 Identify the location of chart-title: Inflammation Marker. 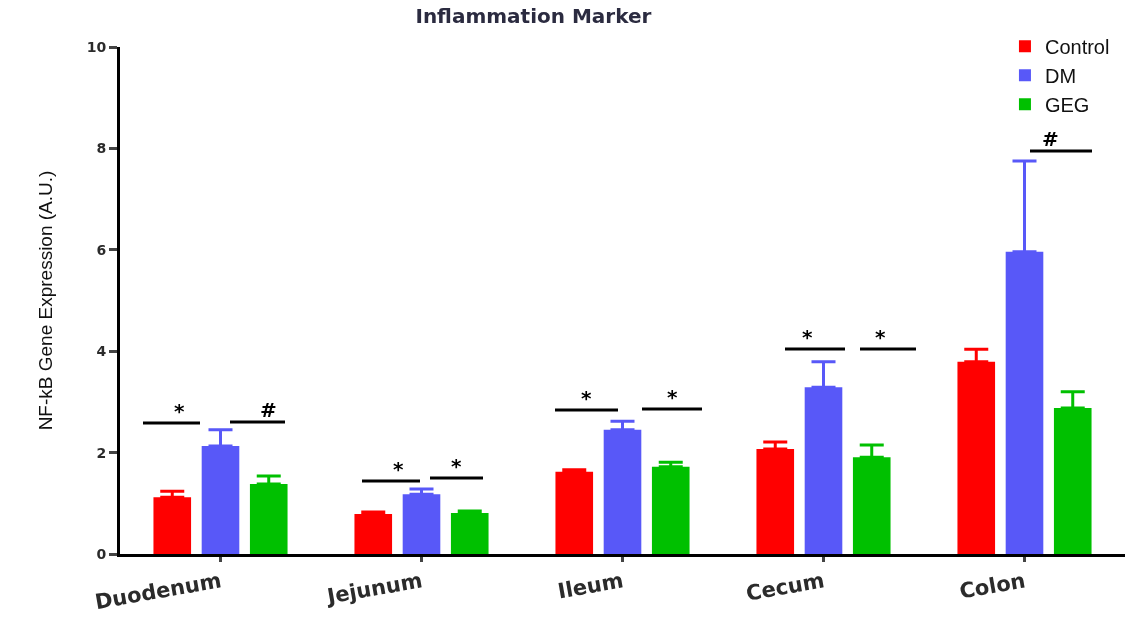
(533, 16).